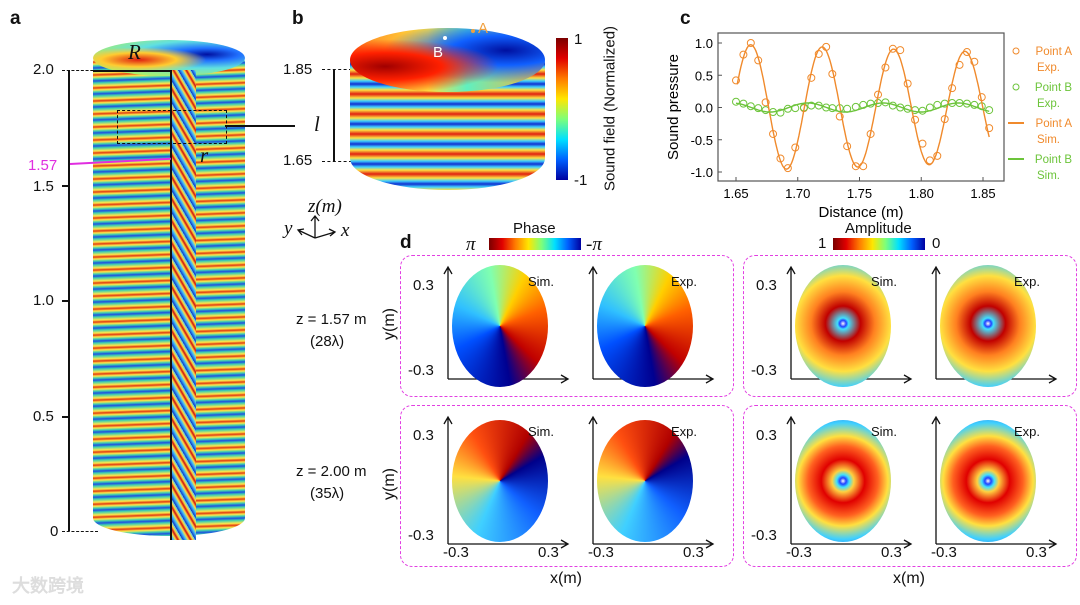 The height and width of the screenshot is (605, 1080). Describe the element at coordinates (445, 38) in the screenshot. I see `point-b-marker` at that location.